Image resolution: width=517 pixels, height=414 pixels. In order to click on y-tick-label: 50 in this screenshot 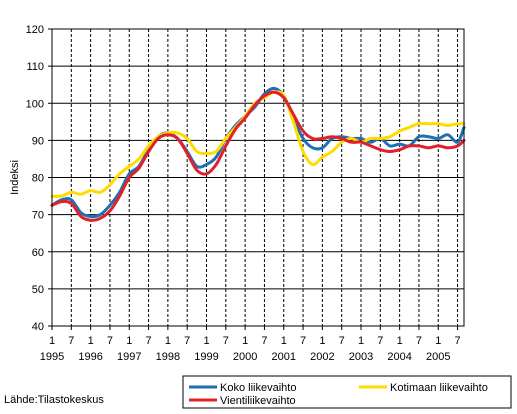, I will do `click(38, 290)`.